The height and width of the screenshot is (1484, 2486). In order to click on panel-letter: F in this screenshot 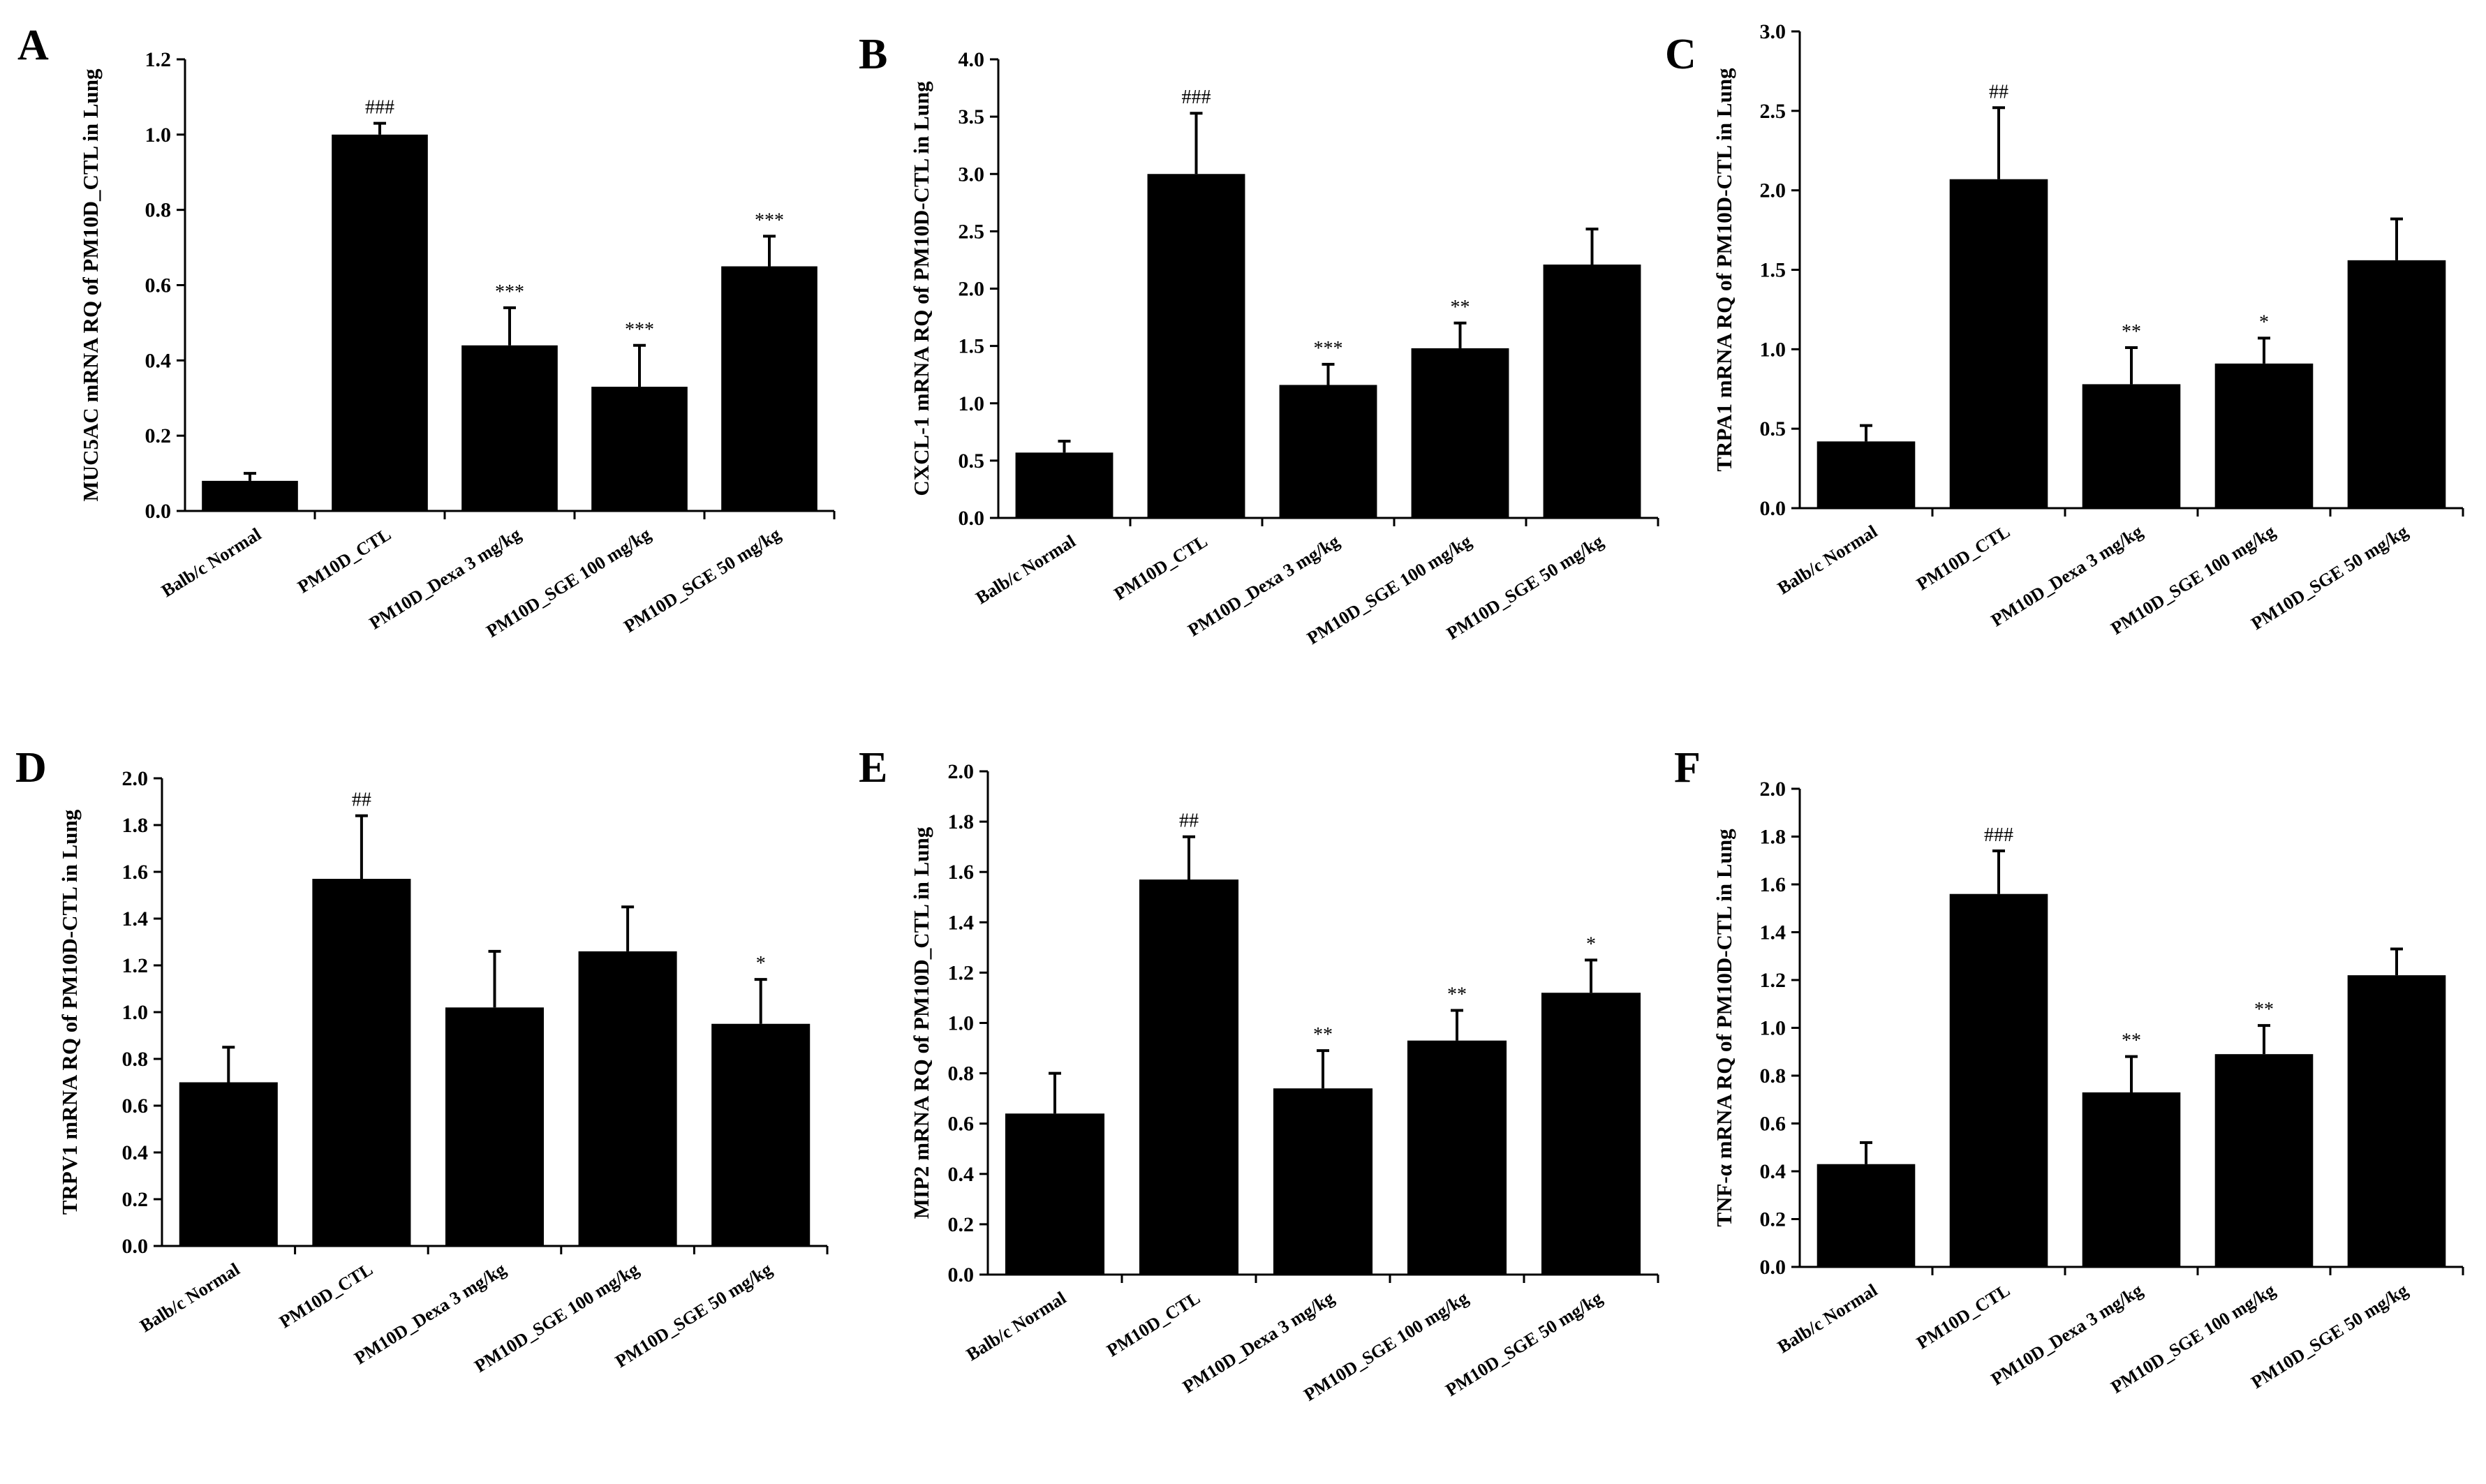, I will do `click(1687, 768)`.